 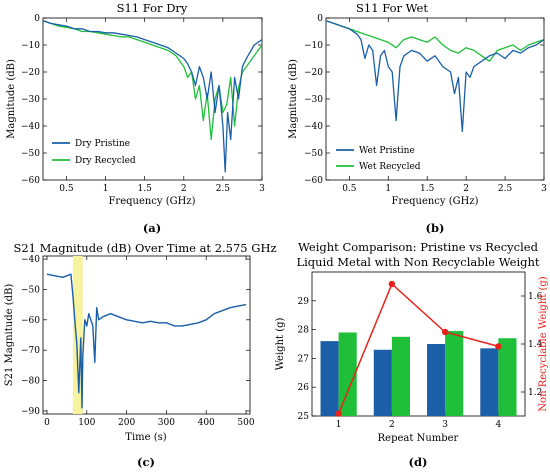 I want to click on panel-a-xlabel: Frequency (GHz), so click(x=151, y=201).